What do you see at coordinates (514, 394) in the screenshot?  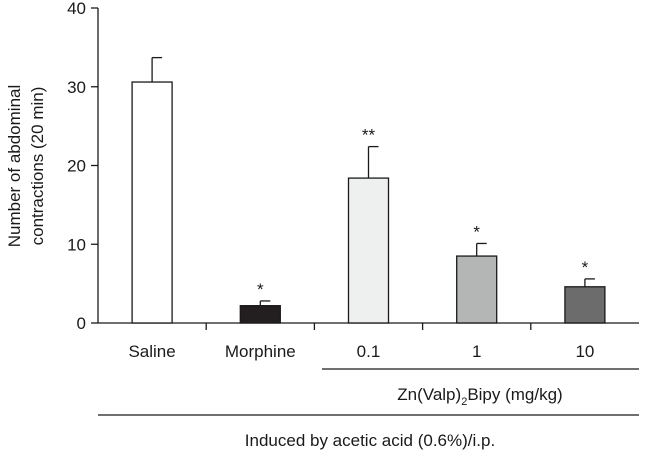 I see `group-label-tail: Bipy (mg/kg)` at bounding box center [514, 394].